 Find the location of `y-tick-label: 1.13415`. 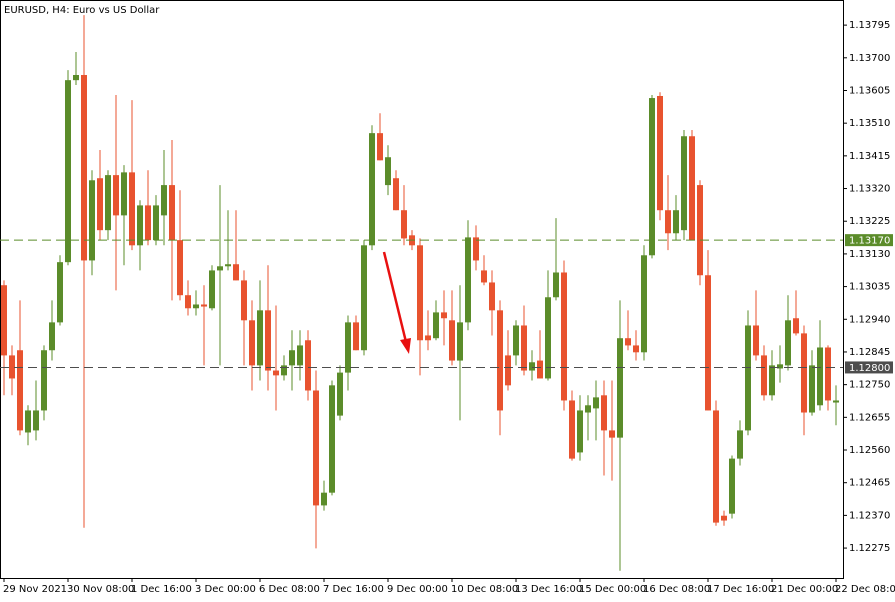

y-tick-label: 1.13415 is located at coordinates (869, 156).